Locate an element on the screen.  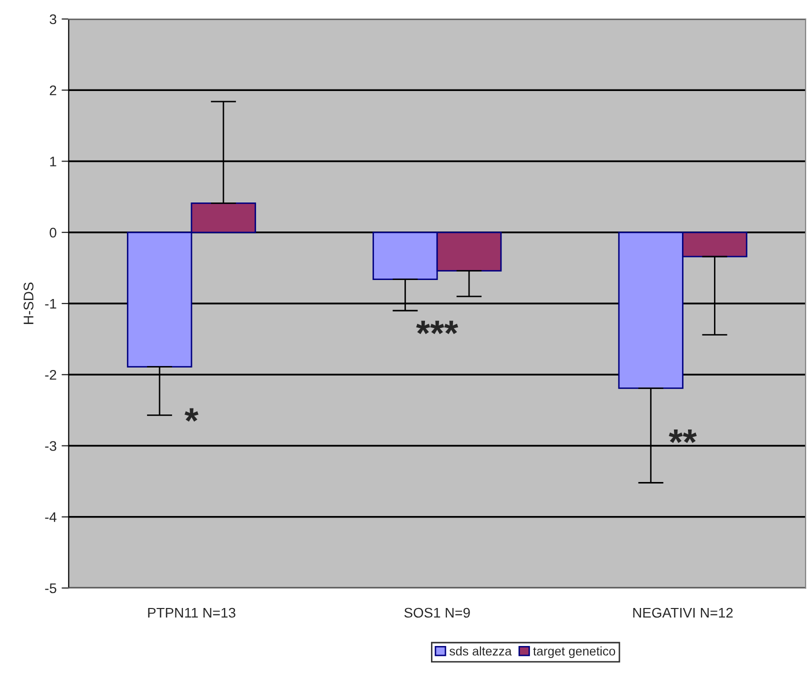
y-tick-label: 1 is located at coordinates (53, 161).